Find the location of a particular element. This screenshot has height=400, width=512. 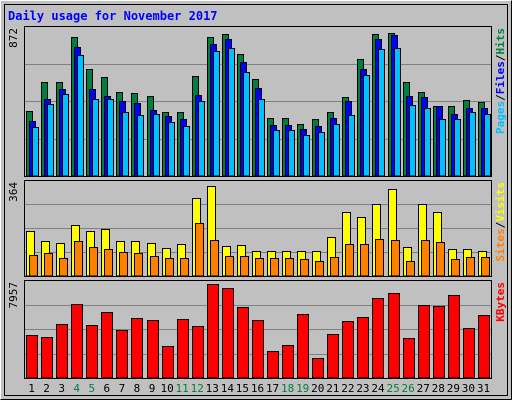

x-tick-label-26: 26 is located at coordinates (408, 388).